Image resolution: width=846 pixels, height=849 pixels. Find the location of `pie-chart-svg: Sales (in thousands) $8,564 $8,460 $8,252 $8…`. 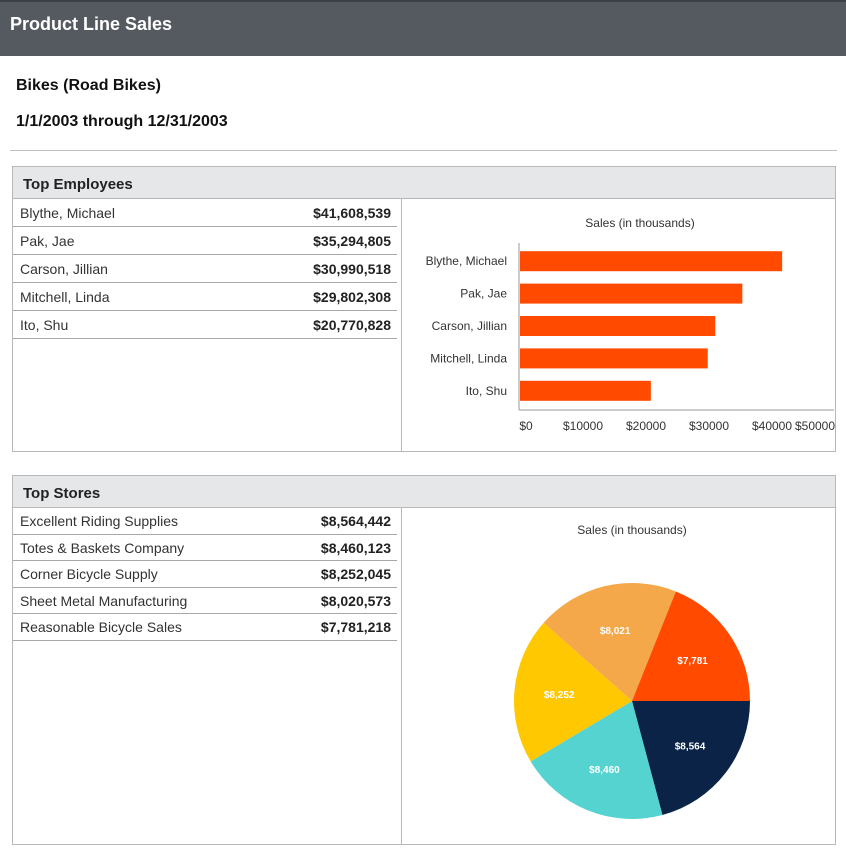

pie-chart-svg: Sales (in thousands) $8,564 $8,460 $8,252 $8… is located at coordinates (632, 671).